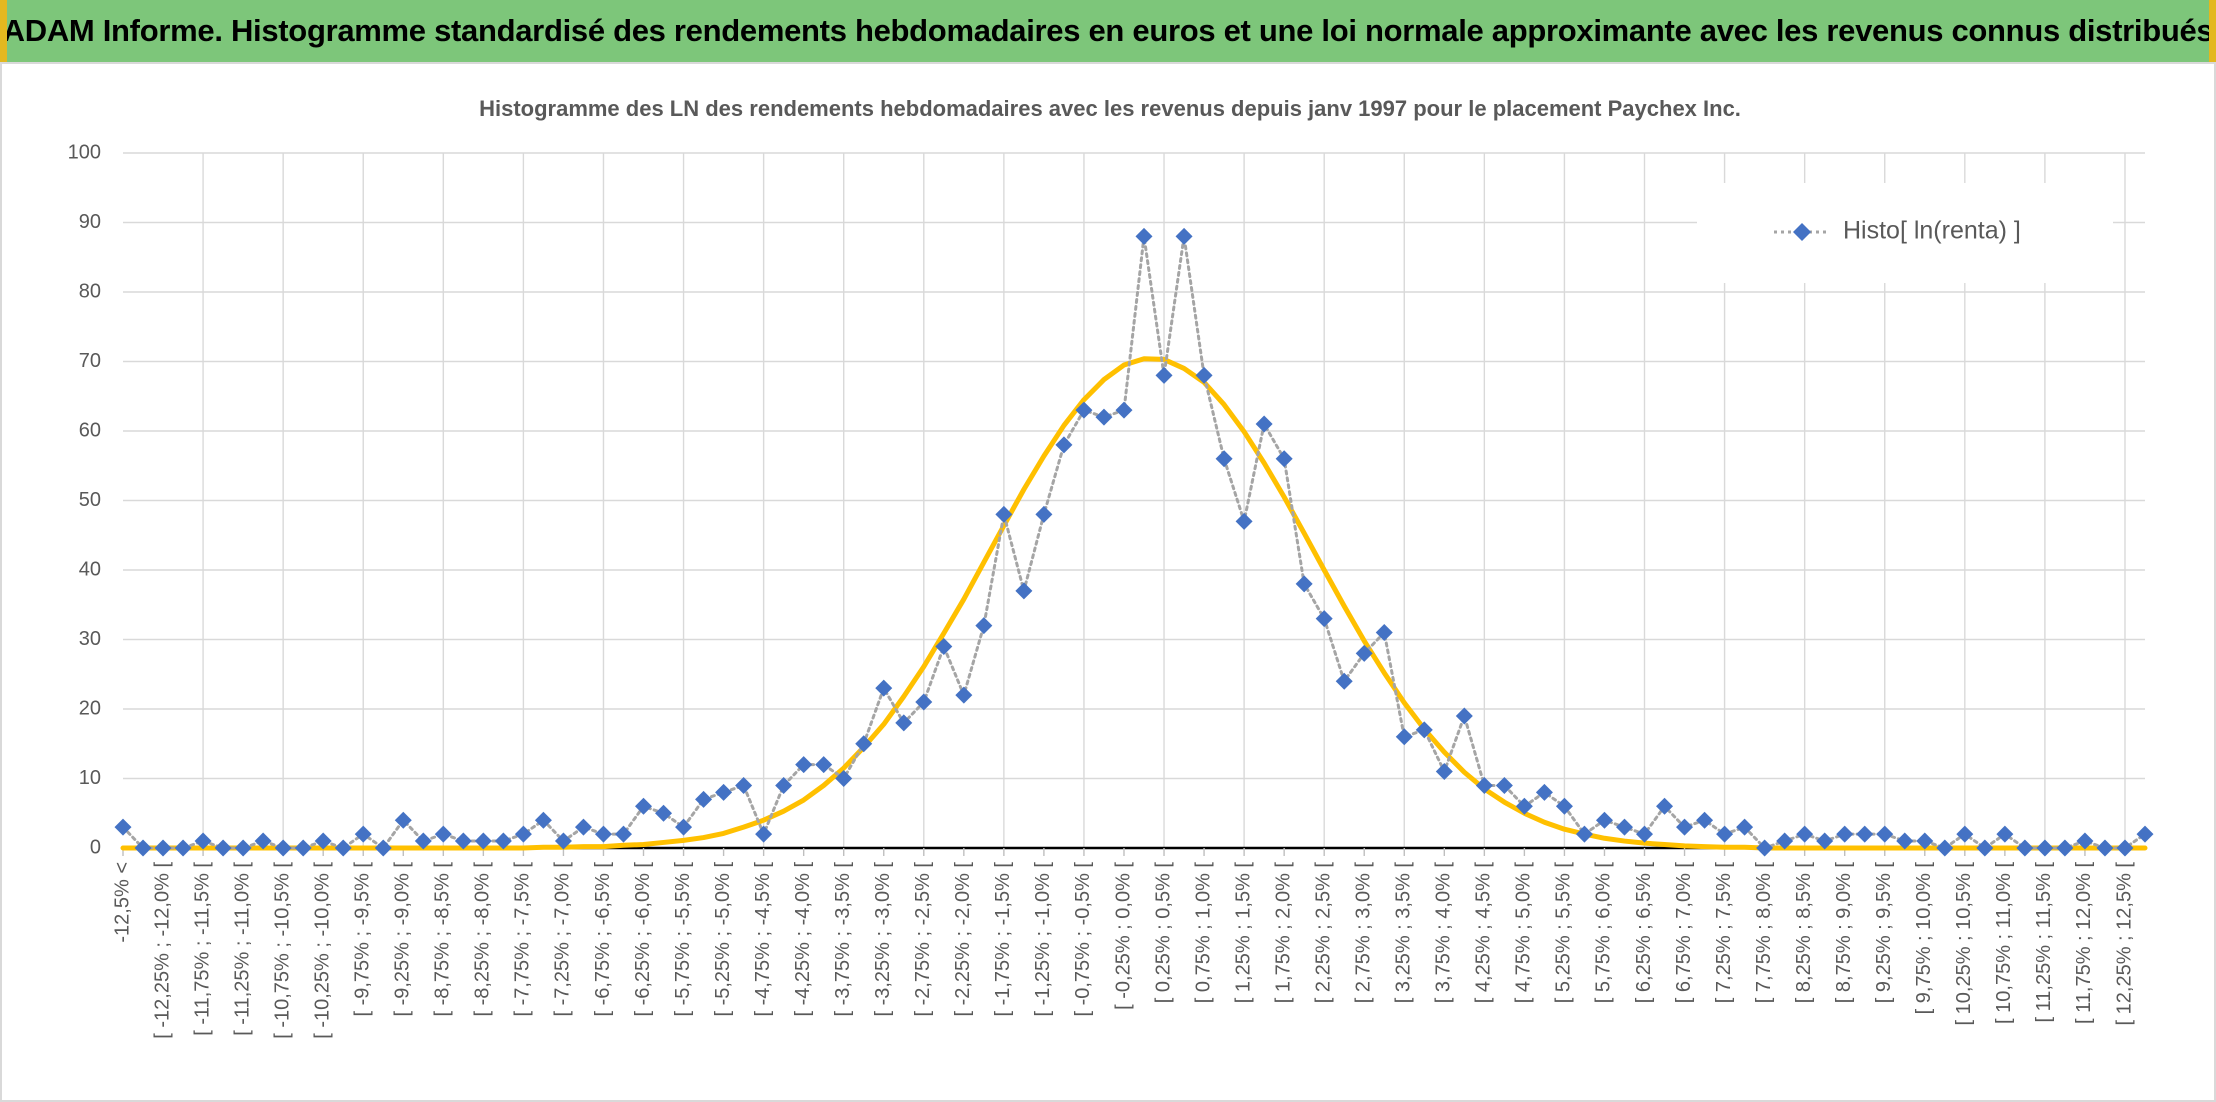 This screenshot has height=1102, width=2216. Describe the element at coordinates (523, 939) in the screenshot. I see `x-tick-label: [ -7,75% ; -7,5% [` at that location.